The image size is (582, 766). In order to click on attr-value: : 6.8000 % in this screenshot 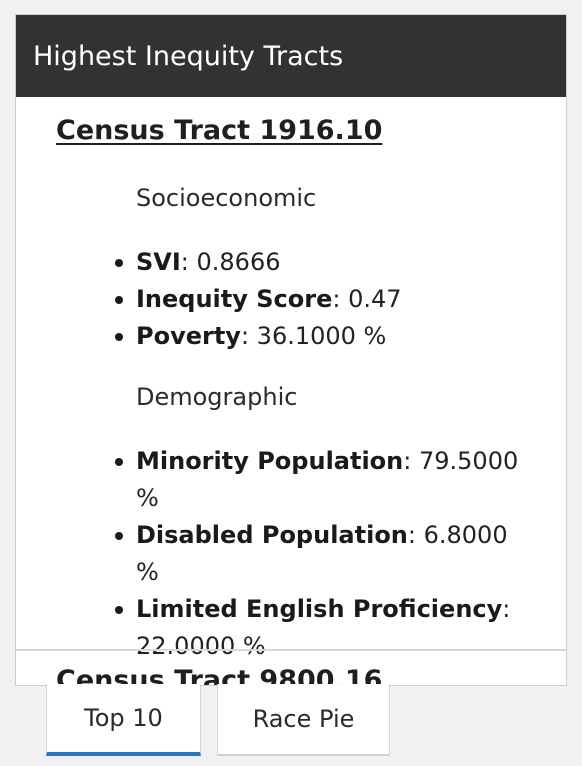, I will do `click(322, 553)`.